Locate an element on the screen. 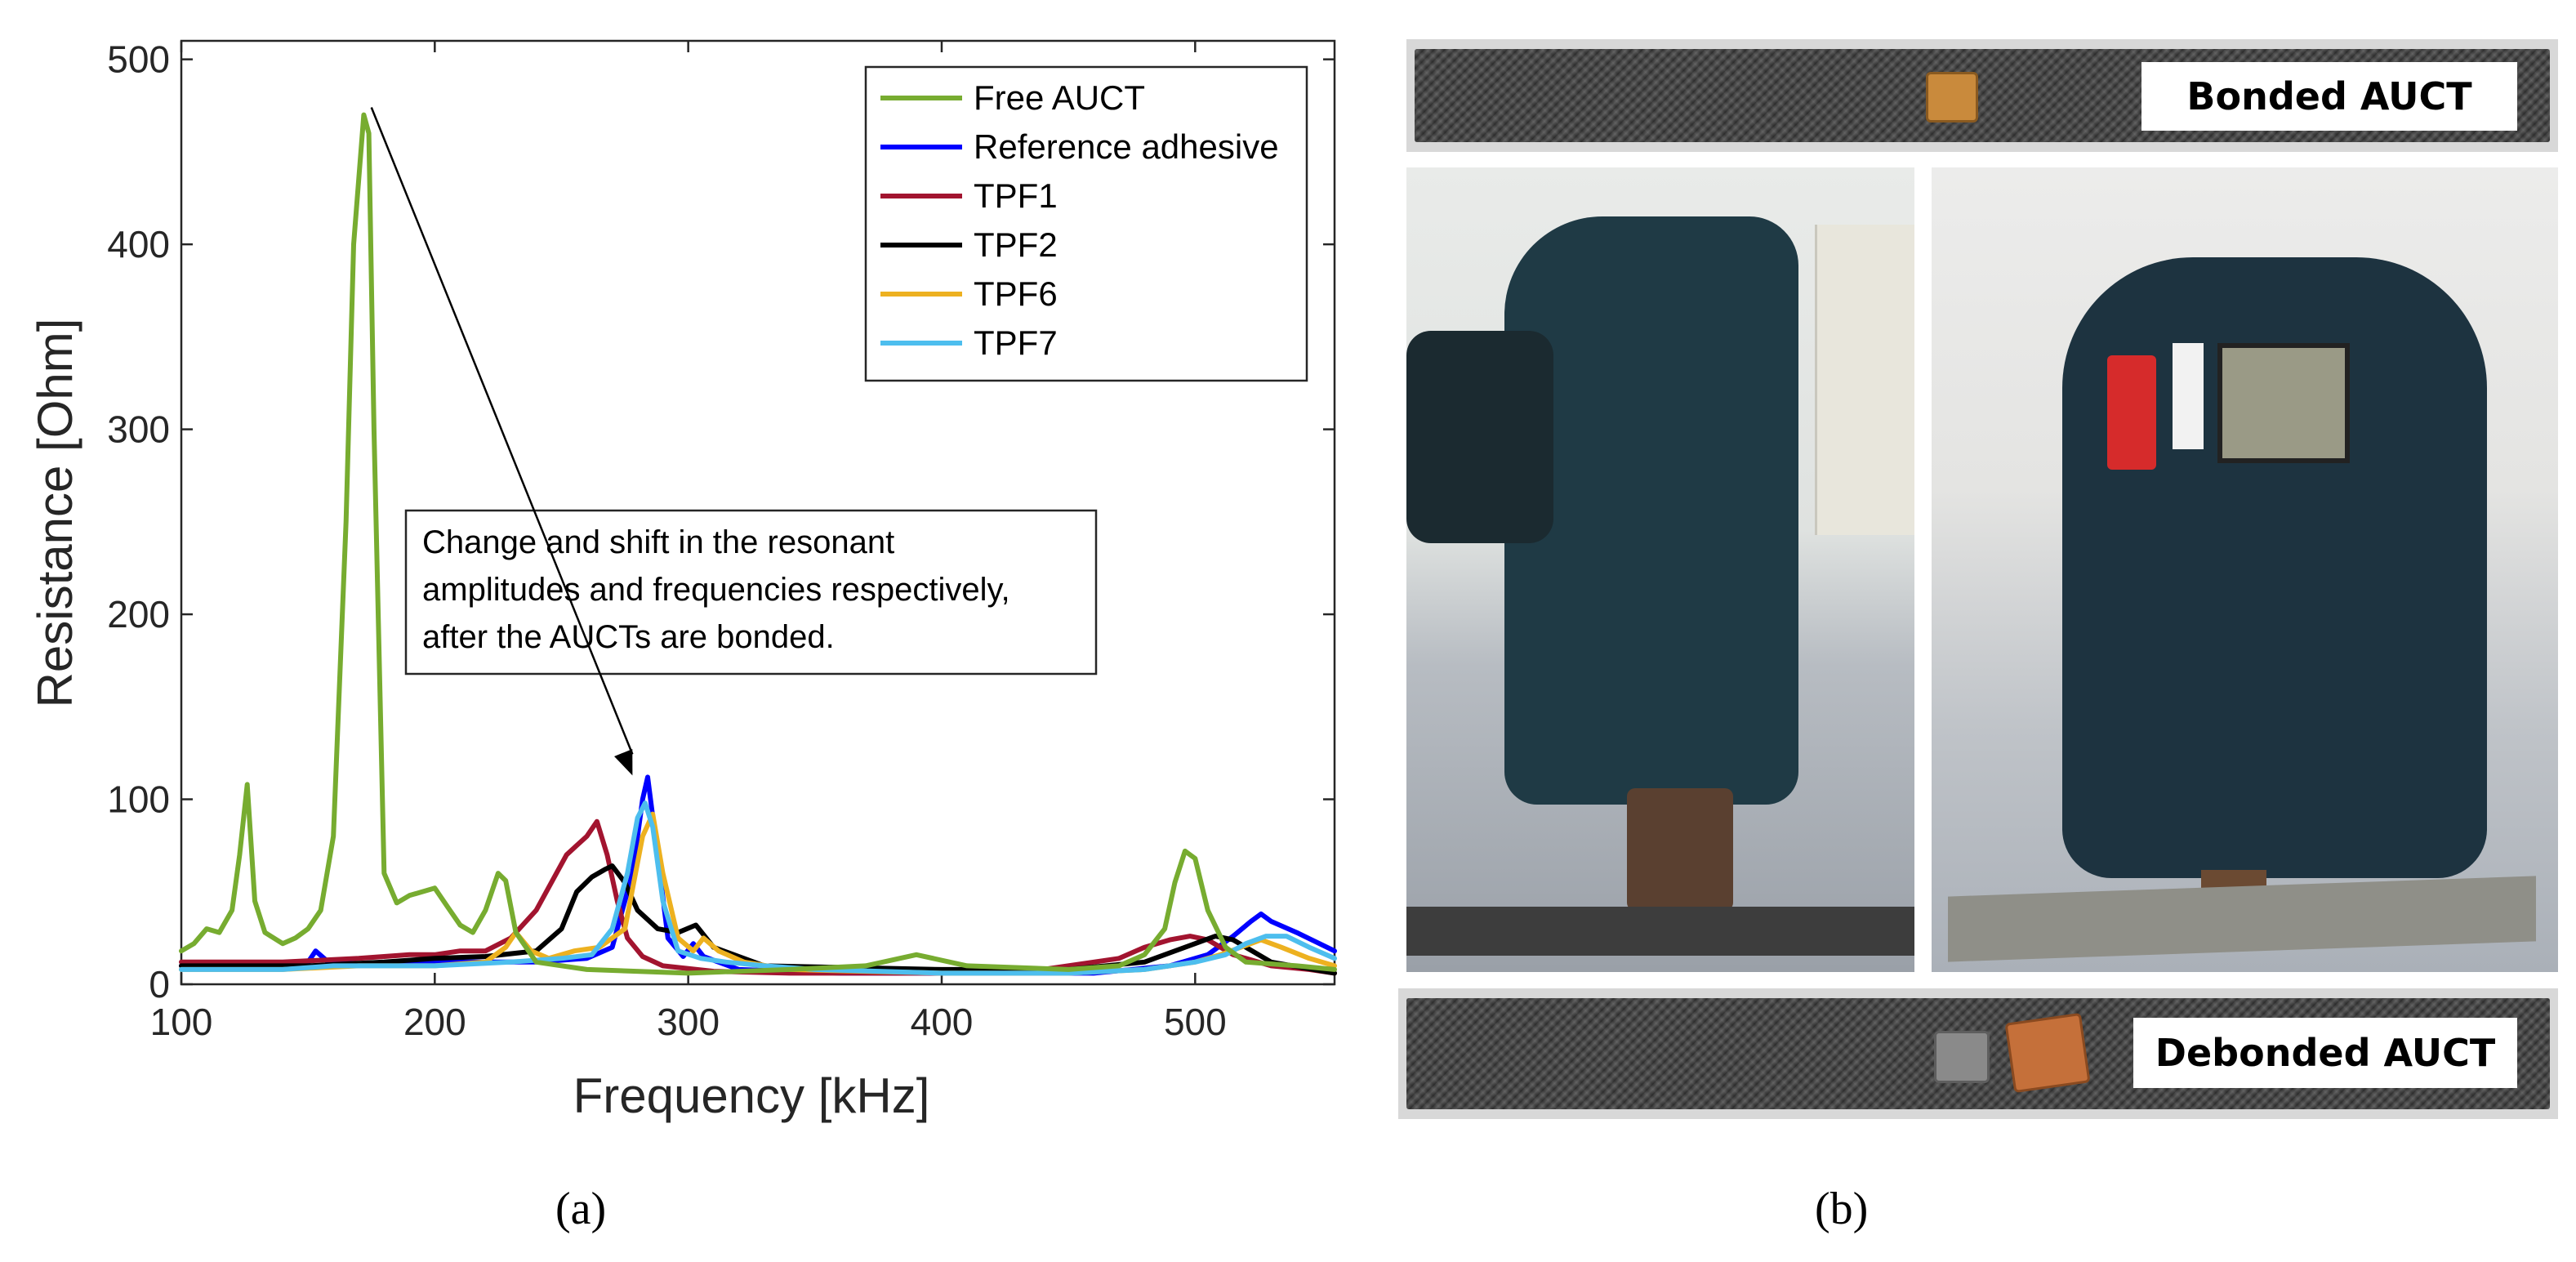 This screenshot has height=1262, width=2576. heat-gun-photo-side is located at coordinates (1660, 569).